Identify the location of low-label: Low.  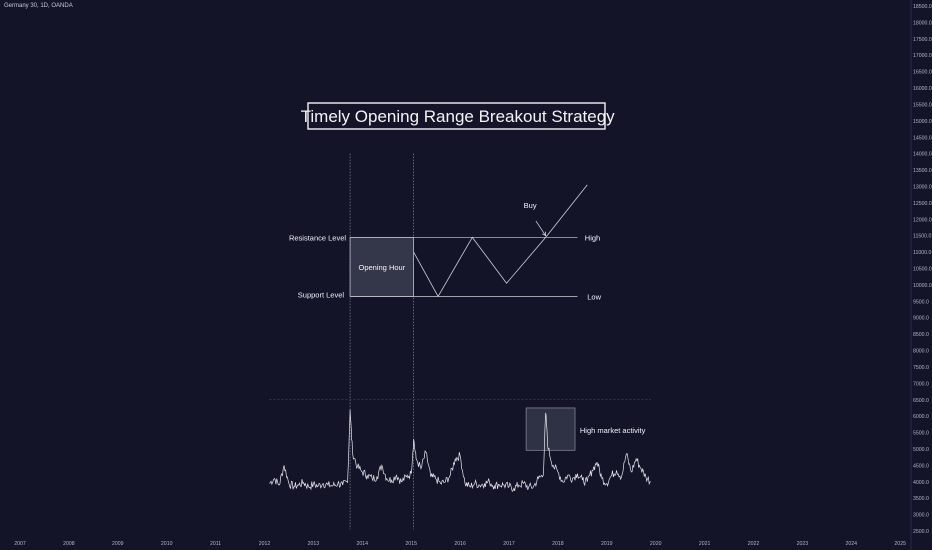
(594, 296).